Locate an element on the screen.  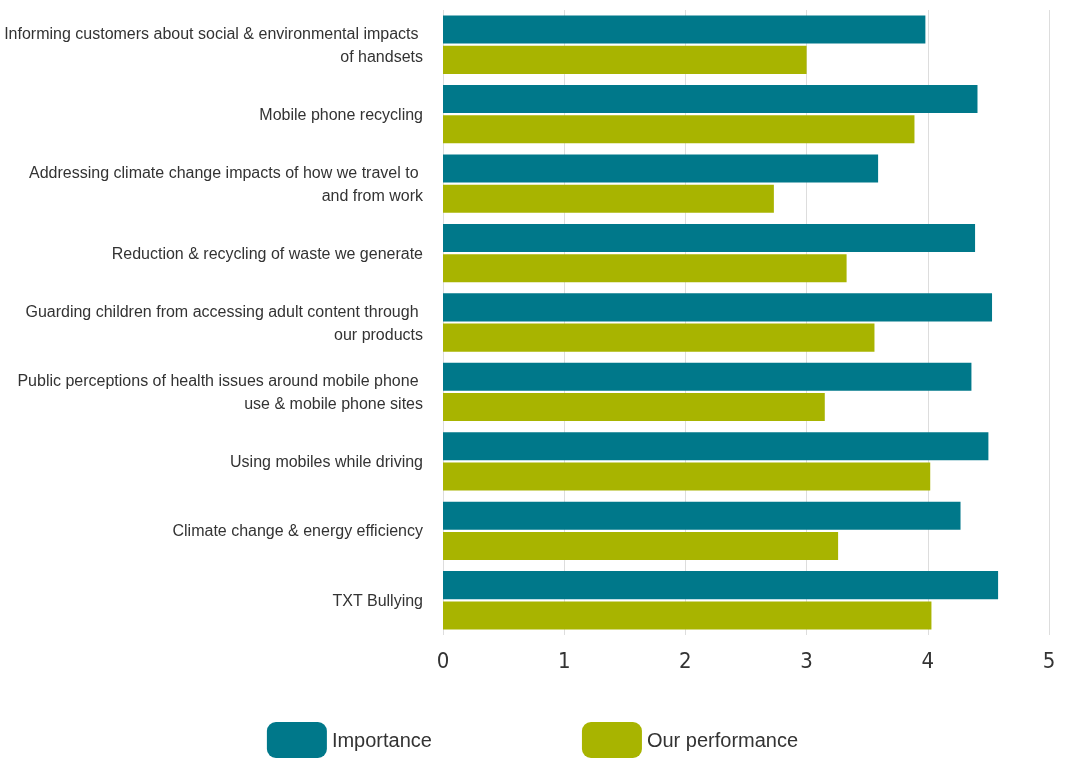
y-tick-label: Using mobiles while driving is located at coordinates (326, 461).